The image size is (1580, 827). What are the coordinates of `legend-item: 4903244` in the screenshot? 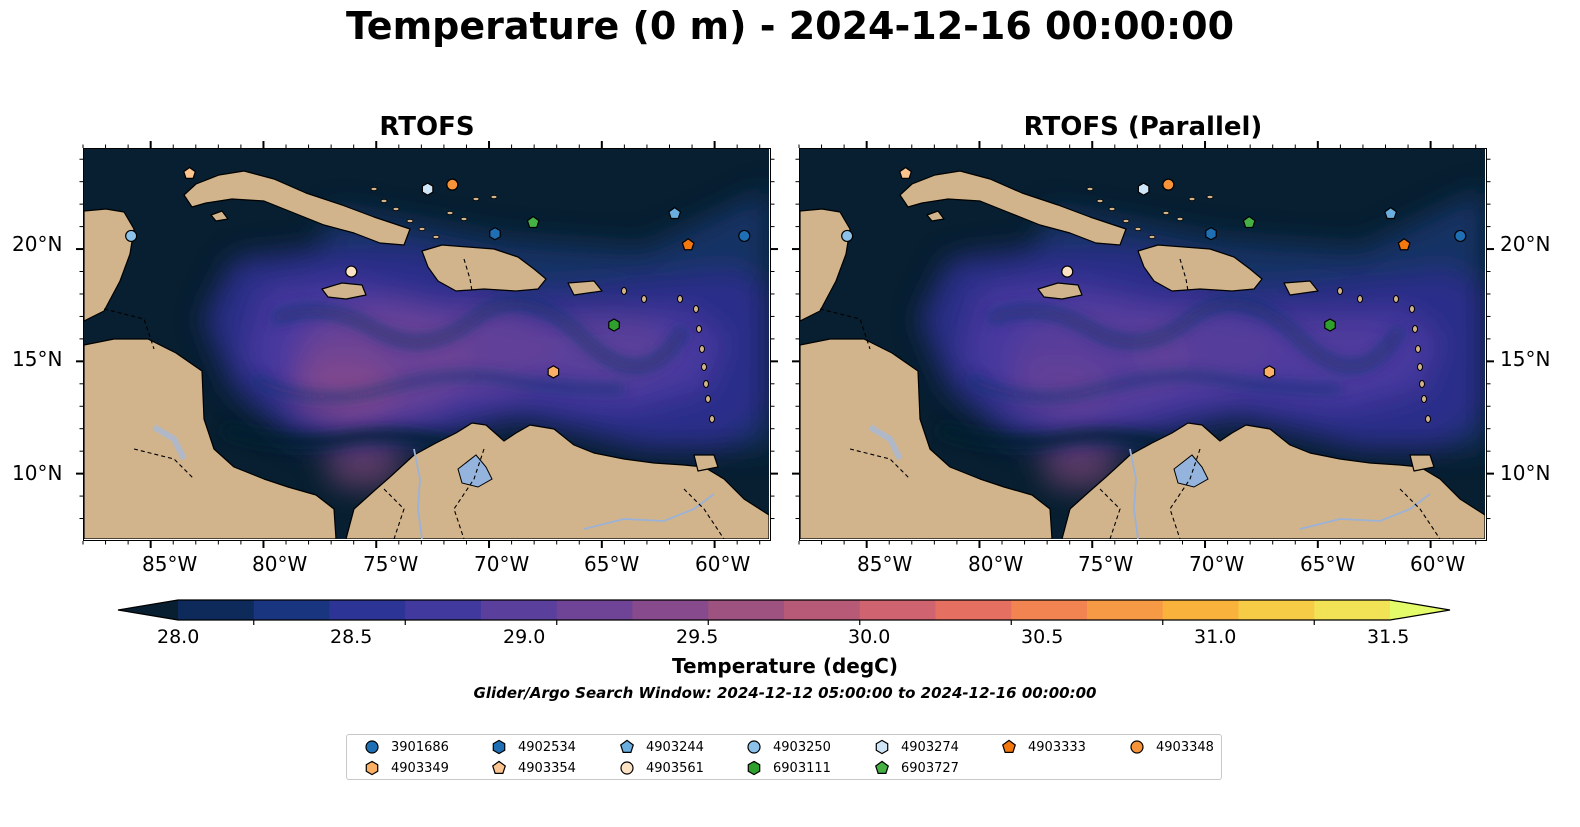 It's located at (661, 747).